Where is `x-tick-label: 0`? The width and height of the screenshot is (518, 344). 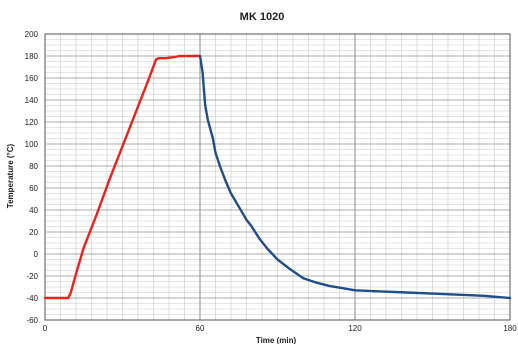 x-tick-label: 0 is located at coordinates (45, 328).